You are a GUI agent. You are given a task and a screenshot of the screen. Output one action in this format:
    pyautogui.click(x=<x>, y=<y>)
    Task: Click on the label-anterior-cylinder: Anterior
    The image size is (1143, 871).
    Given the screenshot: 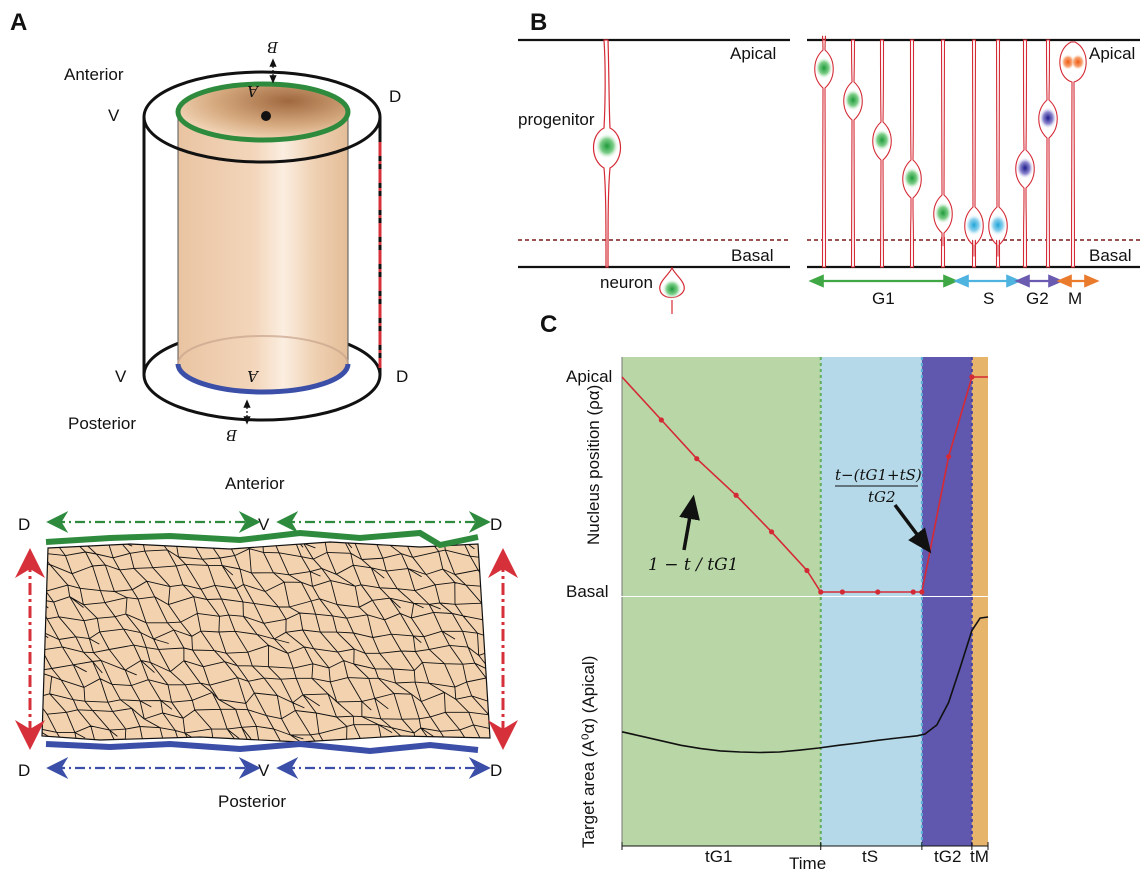 What is the action you would take?
    pyautogui.click(x=94, y=74)
    